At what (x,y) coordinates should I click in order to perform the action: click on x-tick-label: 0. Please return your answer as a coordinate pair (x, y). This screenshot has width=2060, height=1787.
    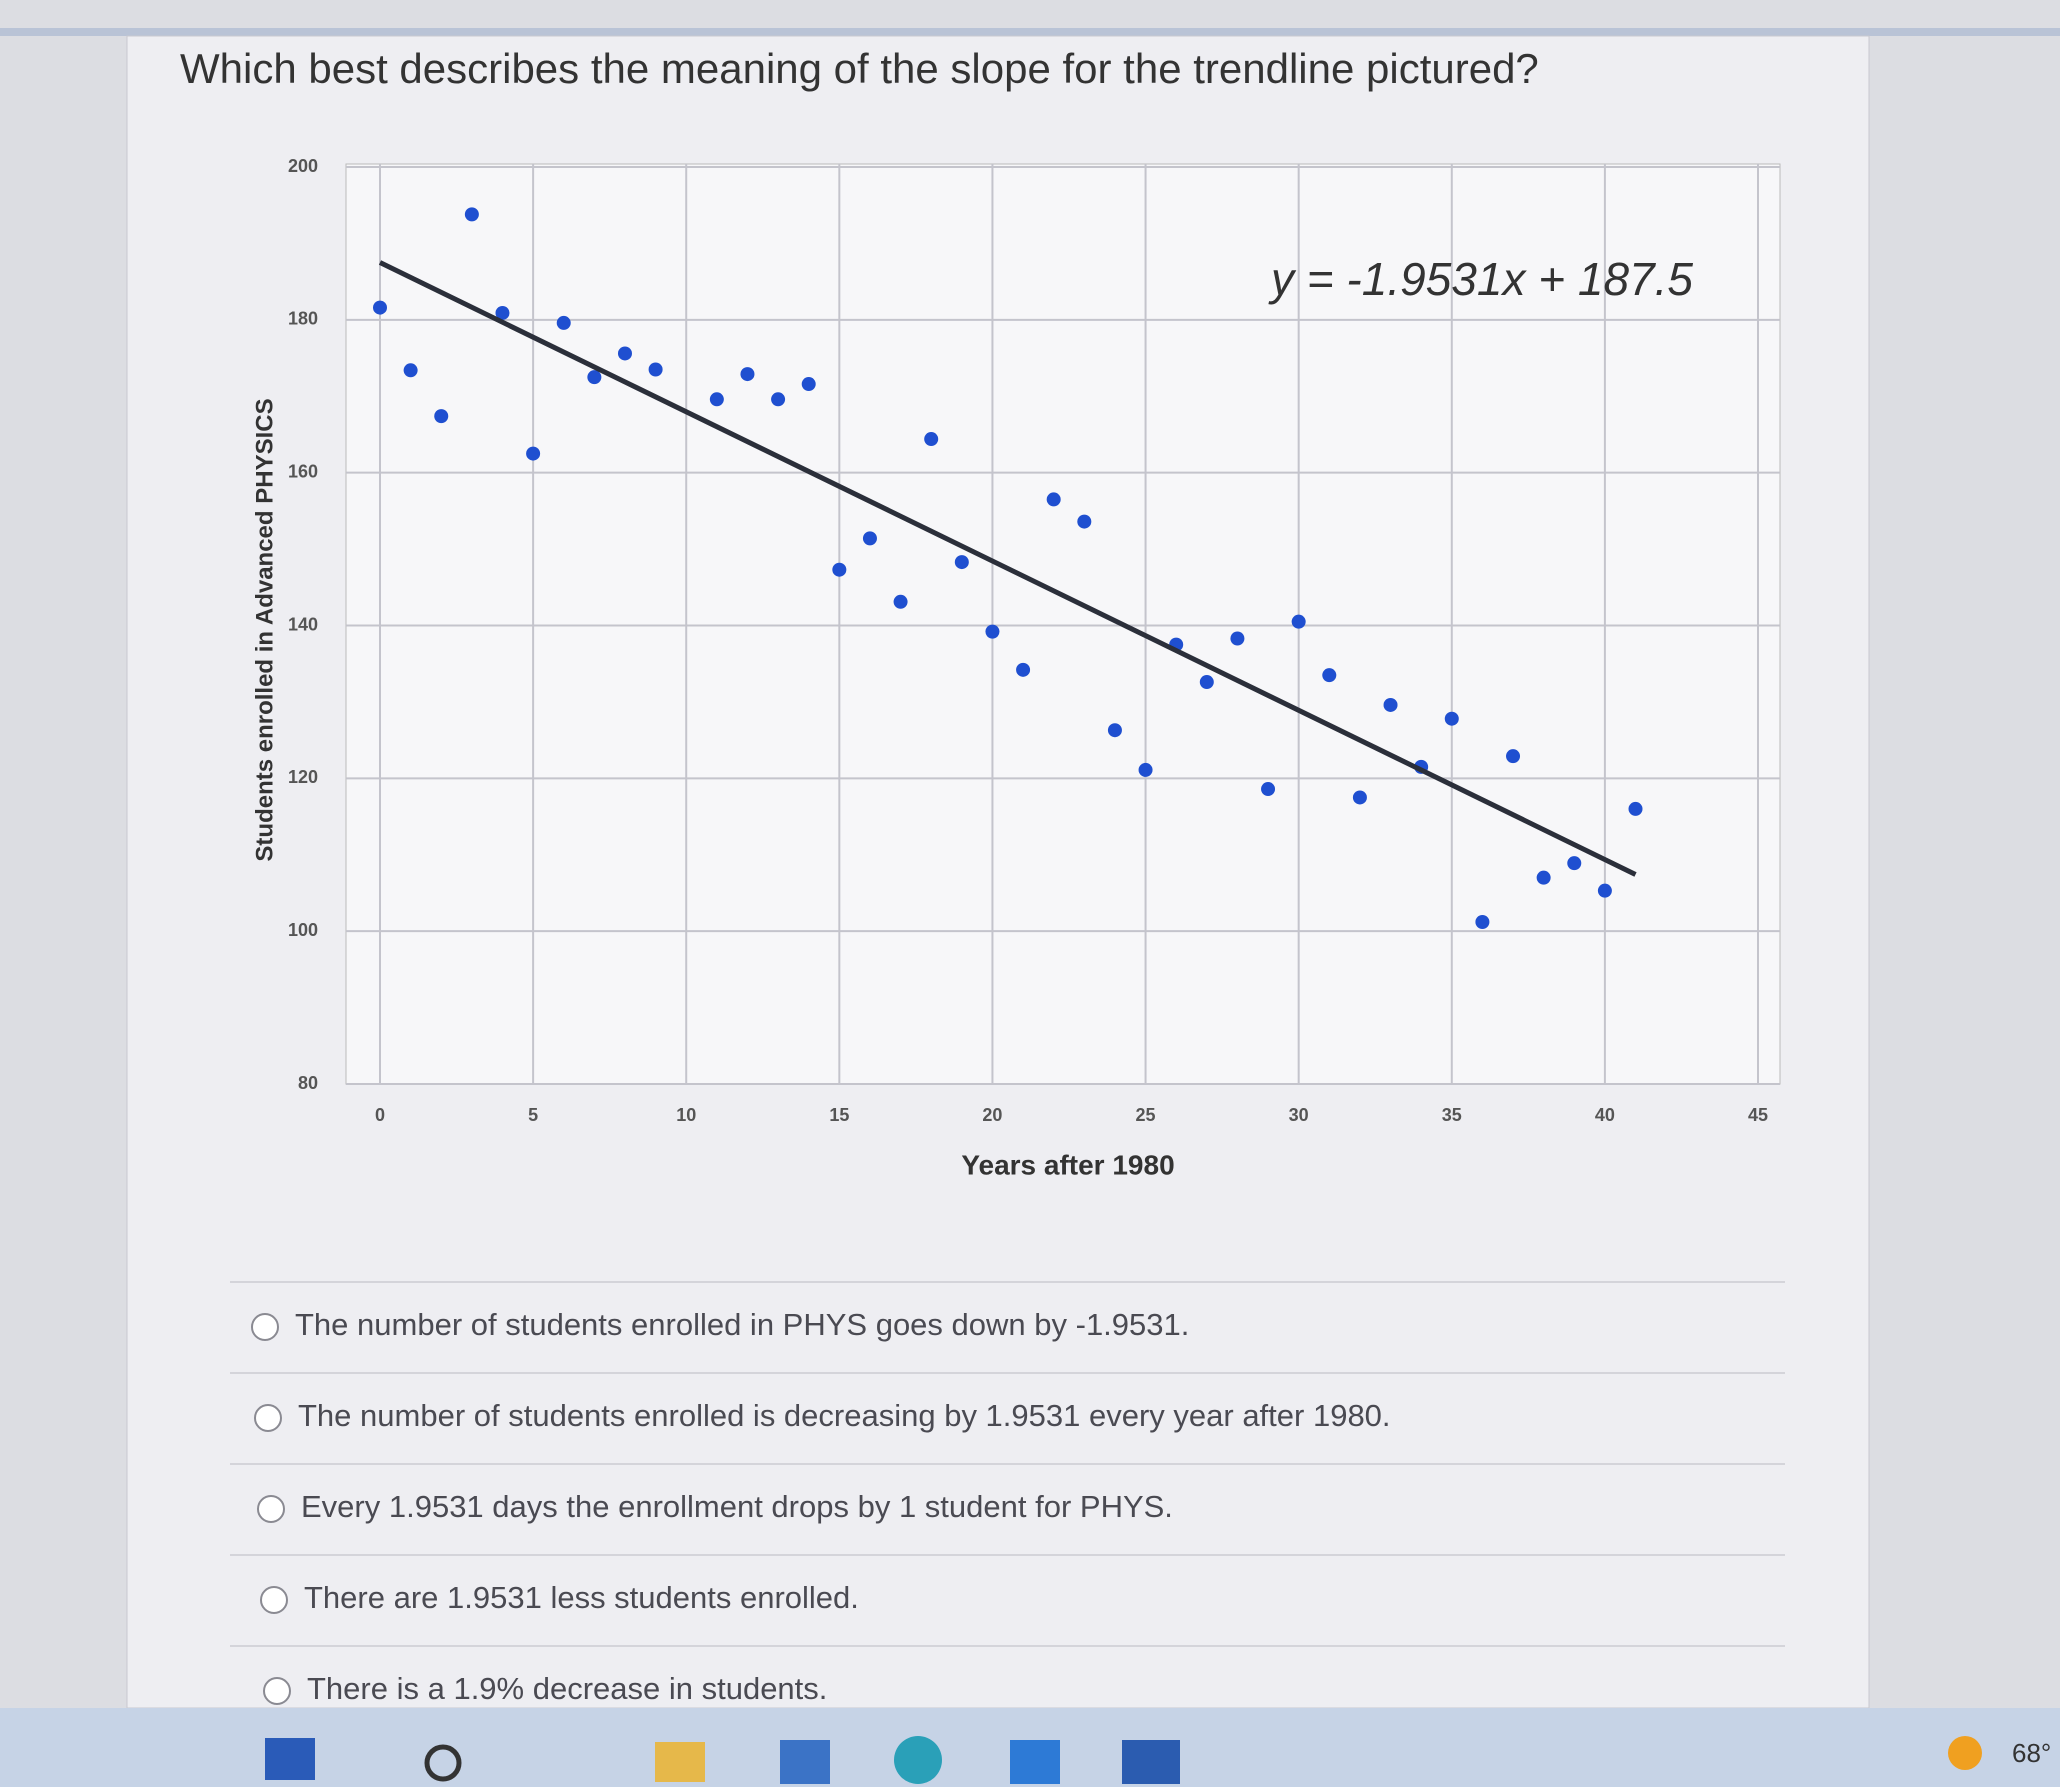
    Looking at the image, I should click on (380, 1115).